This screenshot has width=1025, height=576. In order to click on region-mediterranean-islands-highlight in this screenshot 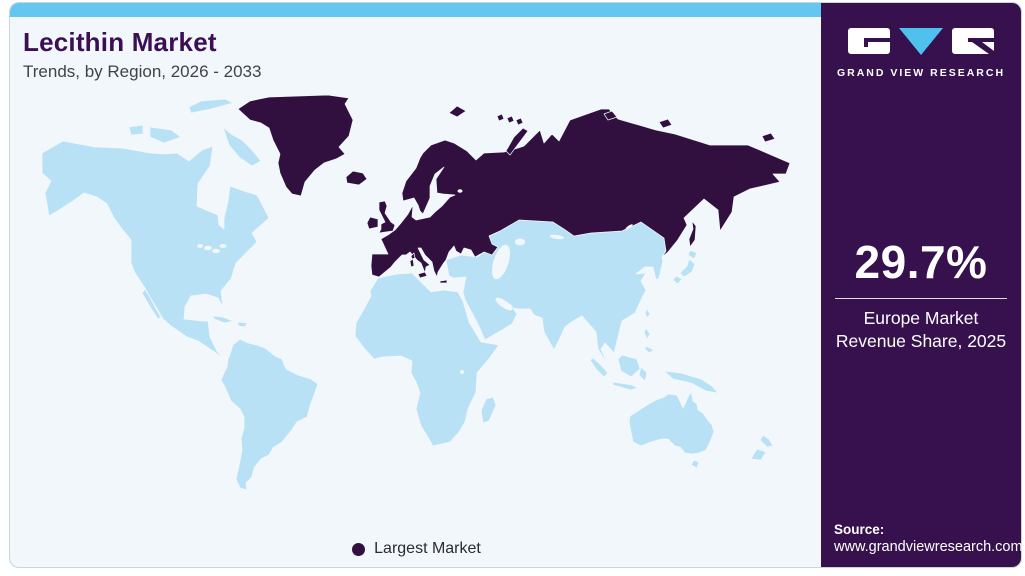, I will do `click(428, 268)`.